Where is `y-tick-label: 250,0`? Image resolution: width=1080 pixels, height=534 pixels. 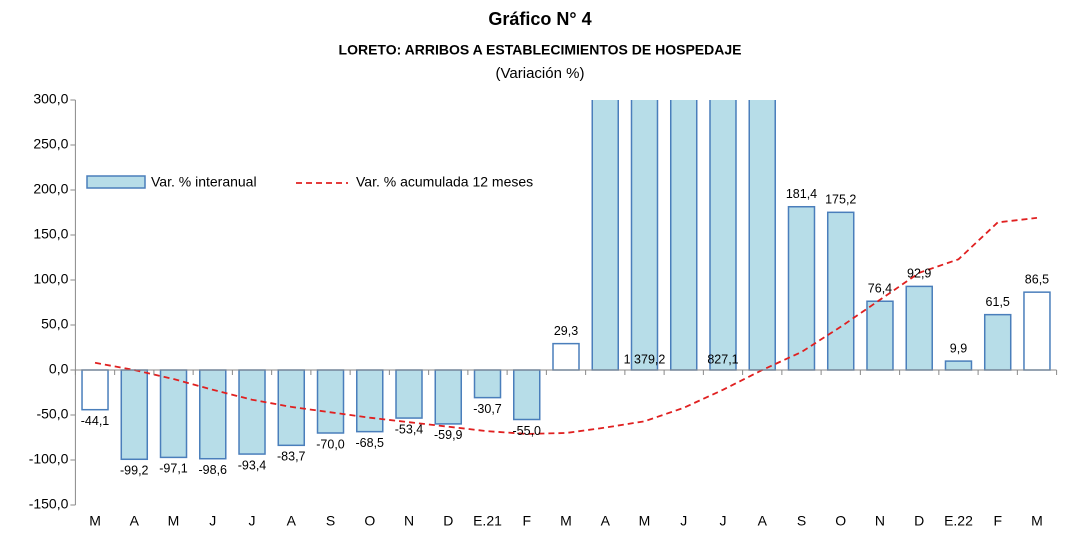
y-tick-label: 250,0 is located at coordinates (50, 144).